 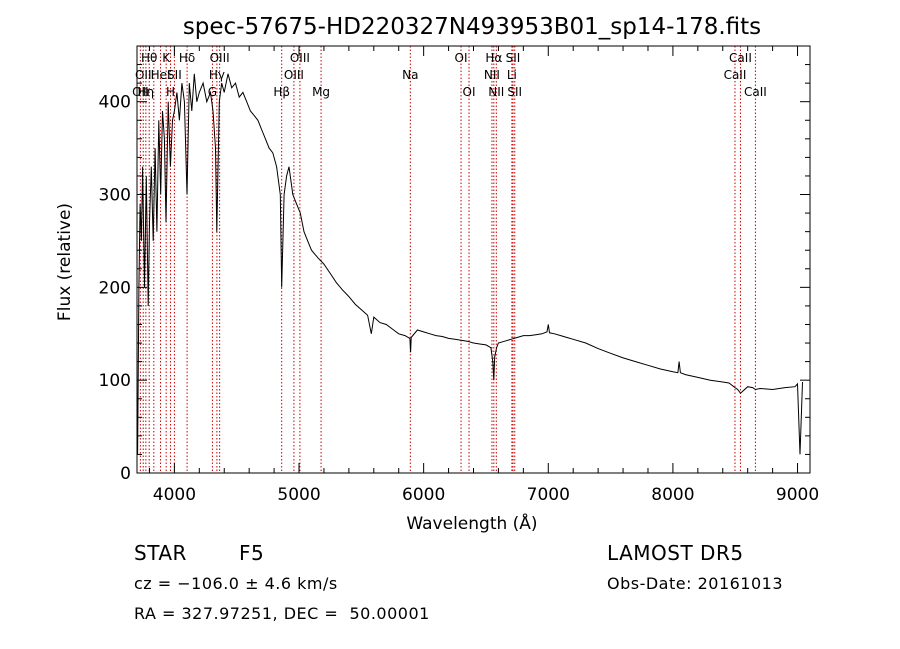 What do you see at coordinates (166, 58) in the screenshot?
I see `line-marker-label-6: K` at bounding box center [166, 58].